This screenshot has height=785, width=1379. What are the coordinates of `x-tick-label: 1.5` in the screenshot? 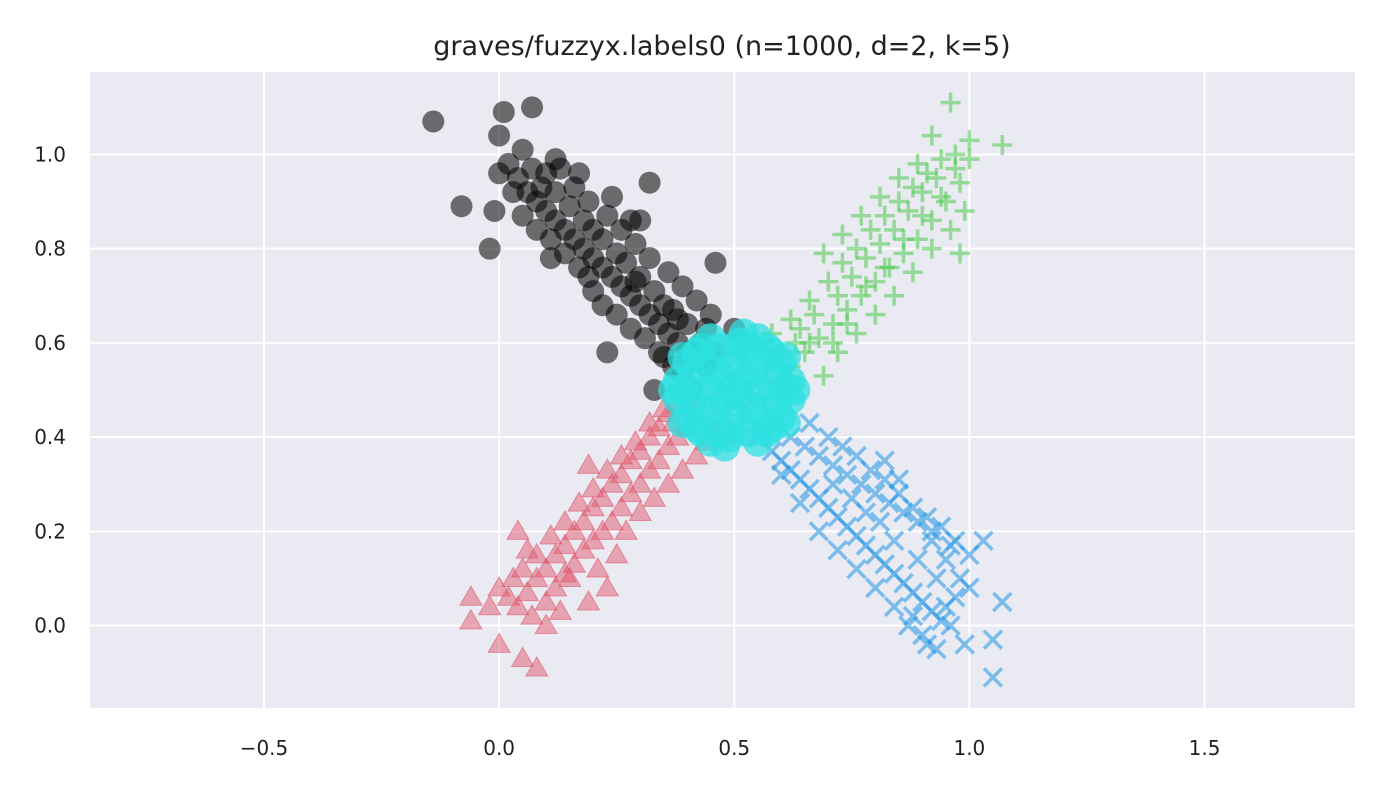 It's located at (1205, 748).